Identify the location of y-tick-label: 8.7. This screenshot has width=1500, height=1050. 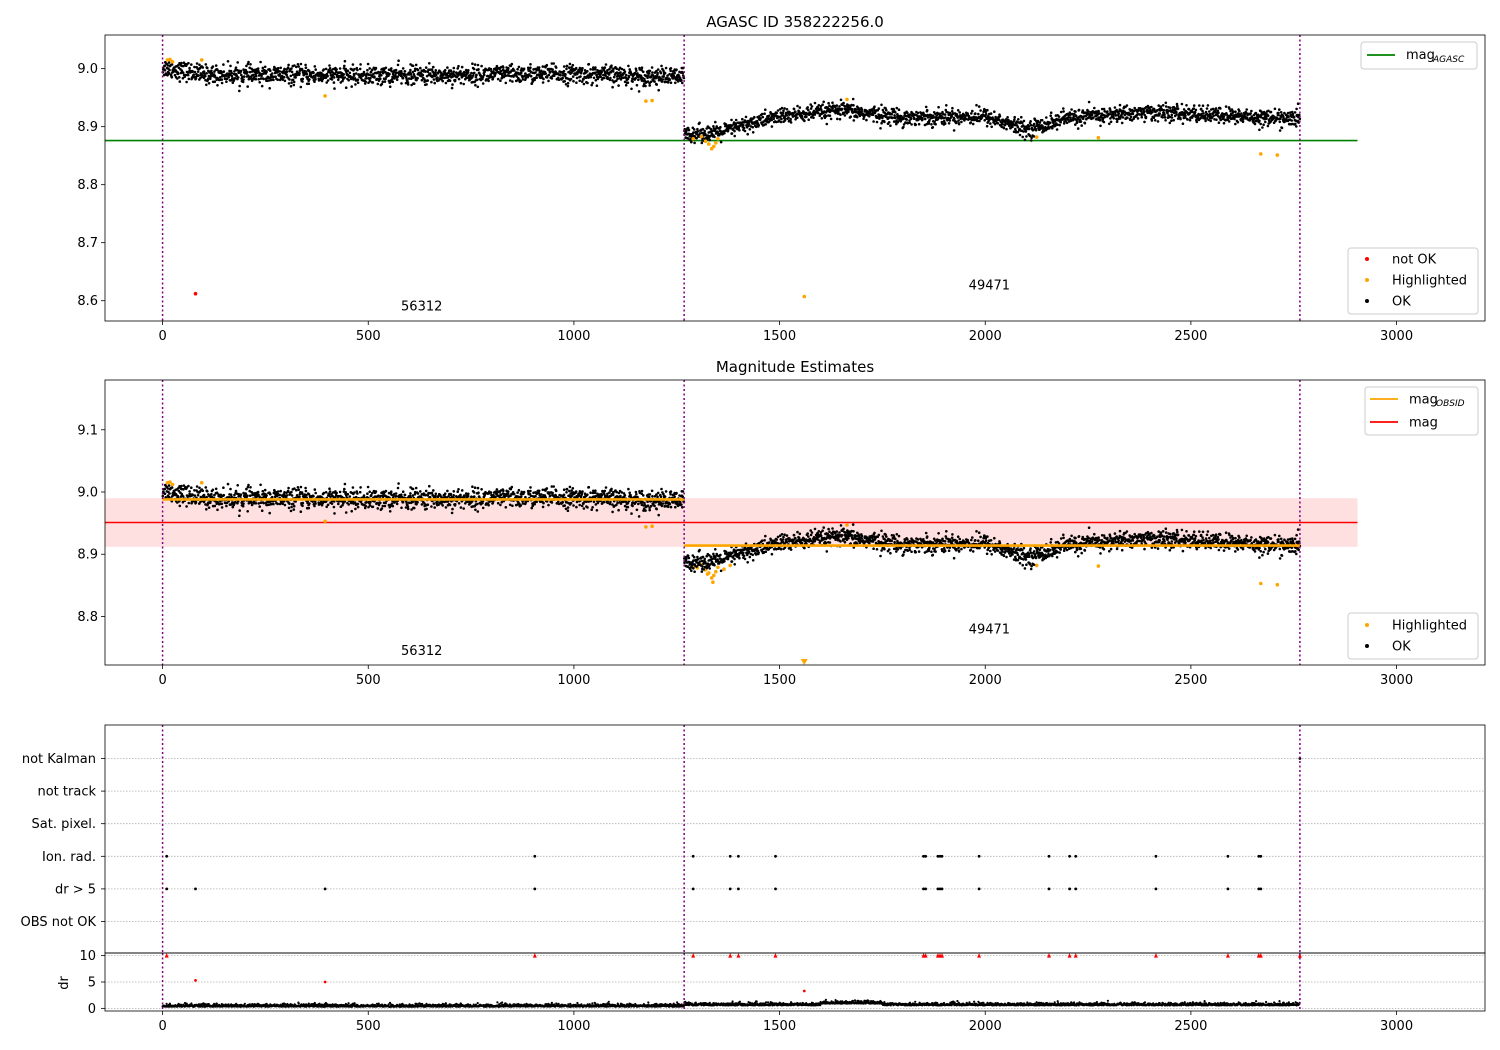
(87, 243).